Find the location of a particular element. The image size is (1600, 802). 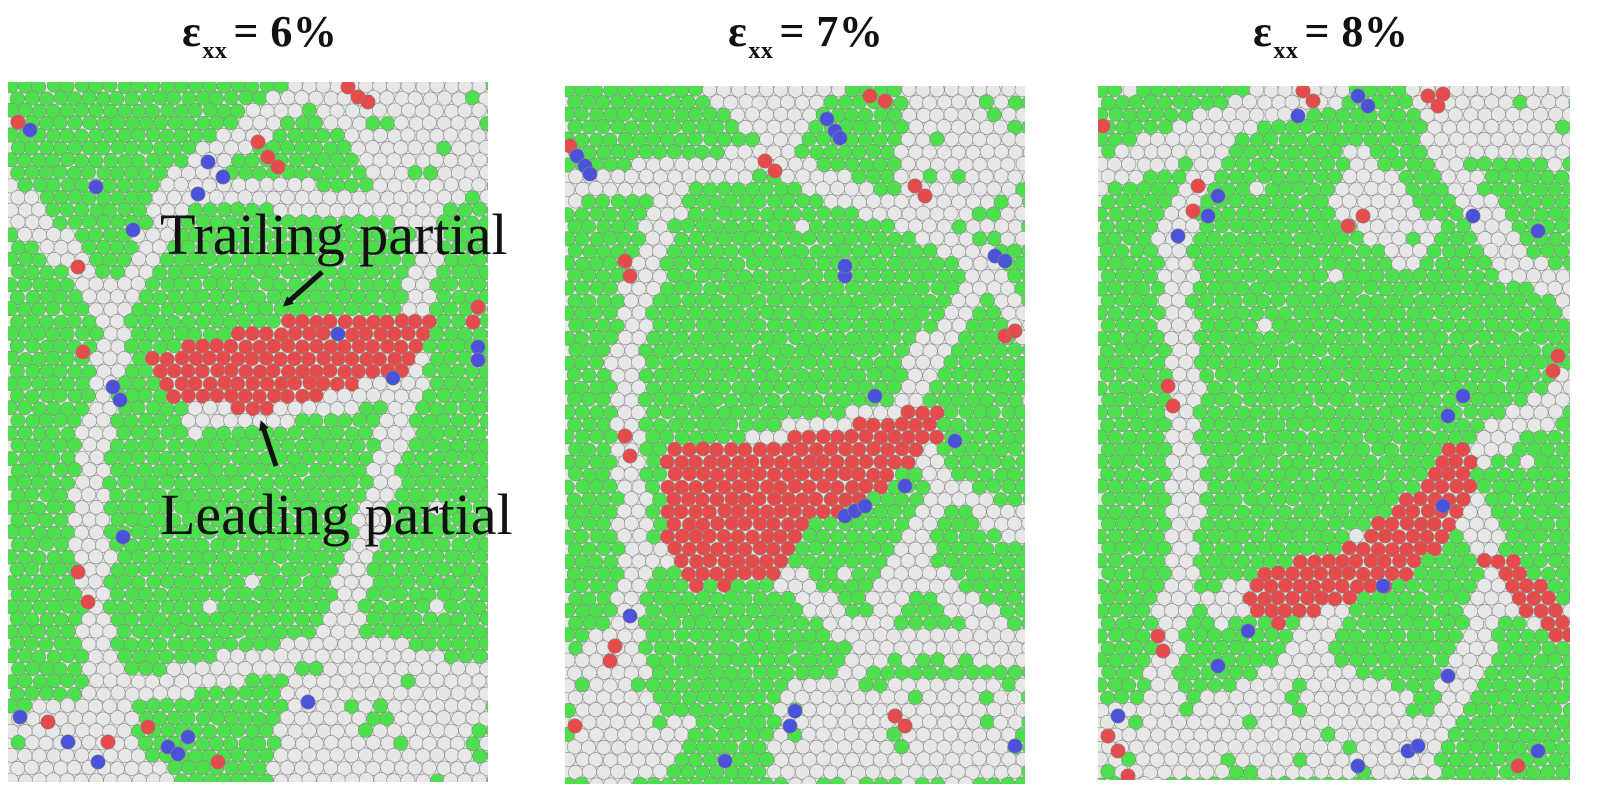

panel-title-strain-7: εxx = 7% is located at coordinates (806, 35).